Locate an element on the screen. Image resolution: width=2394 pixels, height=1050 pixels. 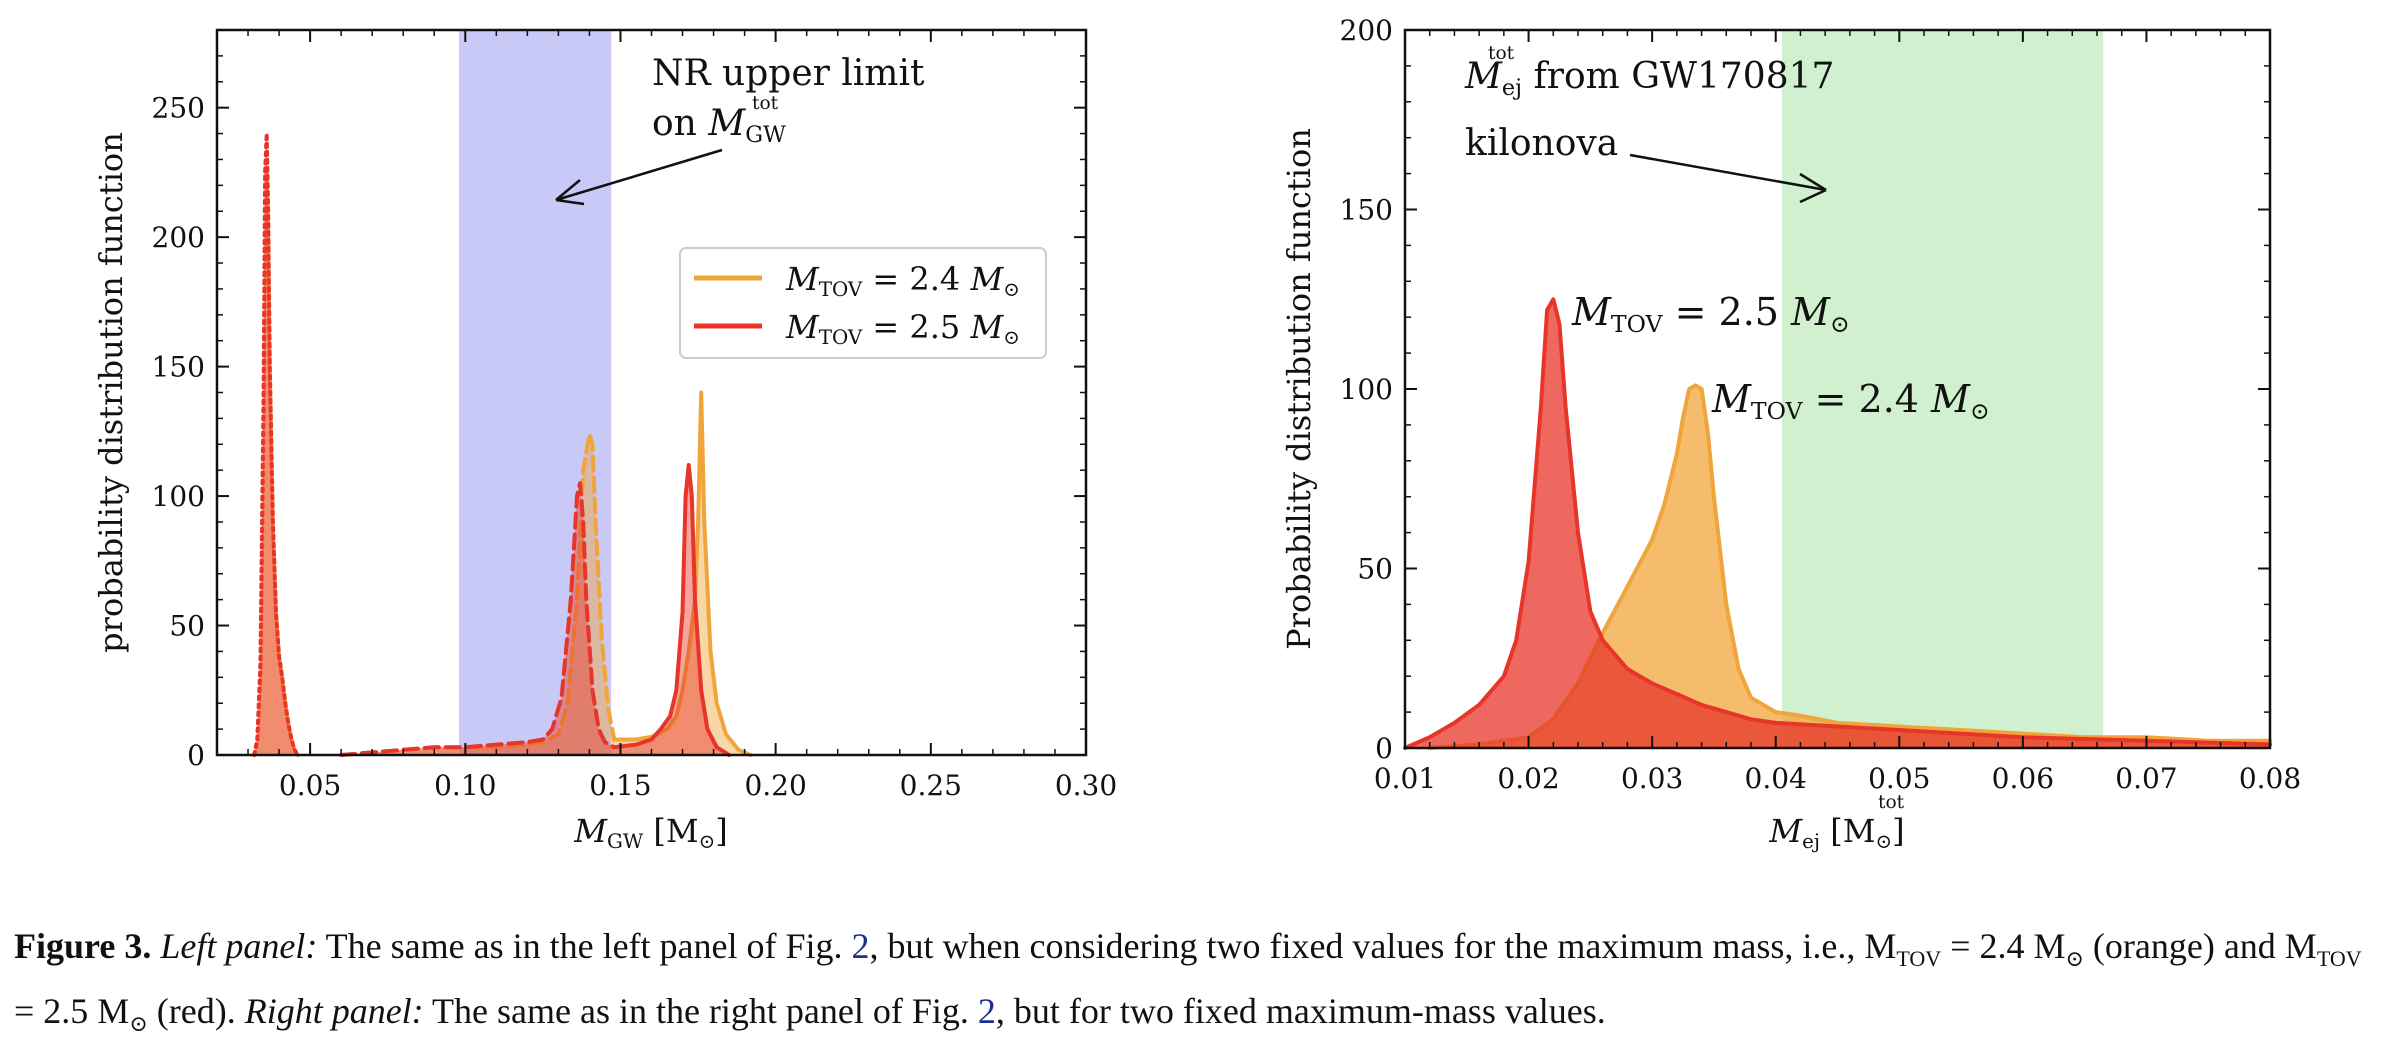
x-tick-label: 0.25 is located at coordinates (931, 785).